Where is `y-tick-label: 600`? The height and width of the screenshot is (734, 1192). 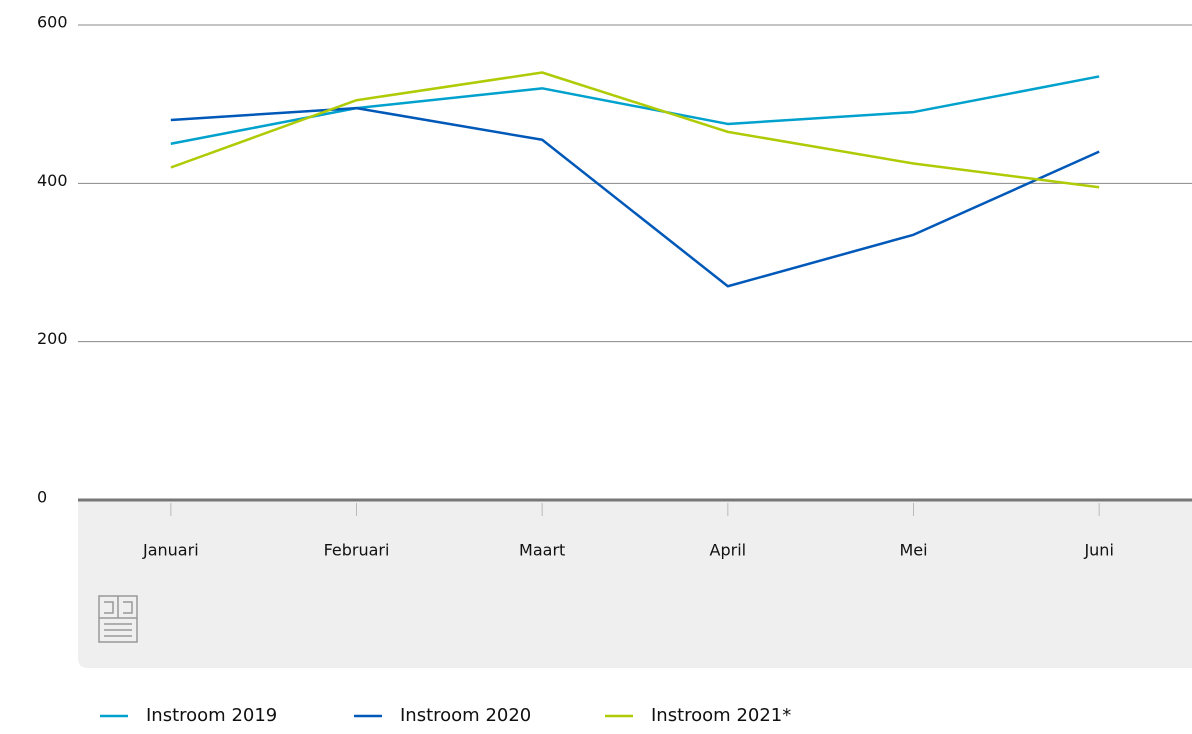 y-tick-label: 600 is located at coordinates (52, 22).